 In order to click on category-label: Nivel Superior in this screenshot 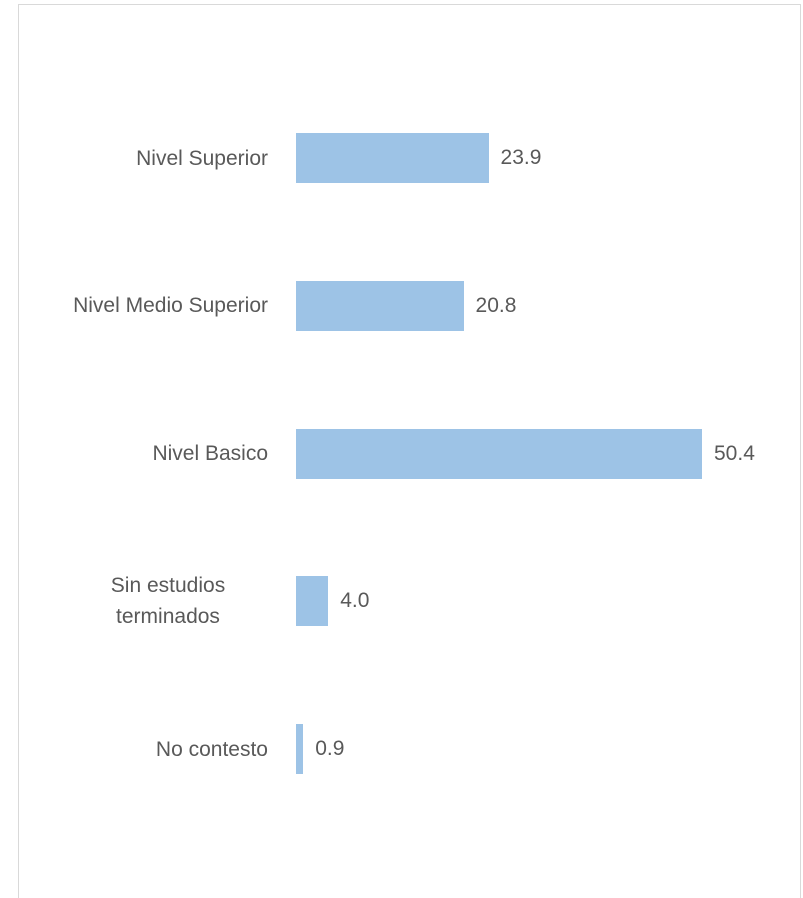, I will do `click(163, 158)`.